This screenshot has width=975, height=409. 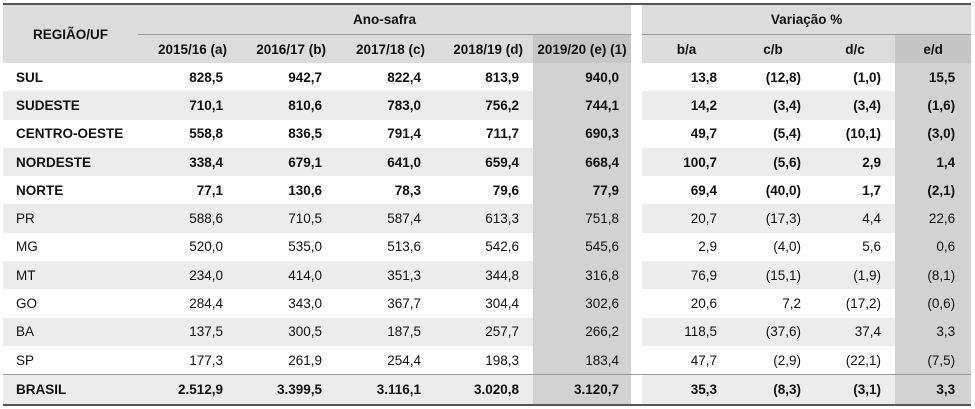 I want to click on cell: 344,8, so click(x=484, y=275).